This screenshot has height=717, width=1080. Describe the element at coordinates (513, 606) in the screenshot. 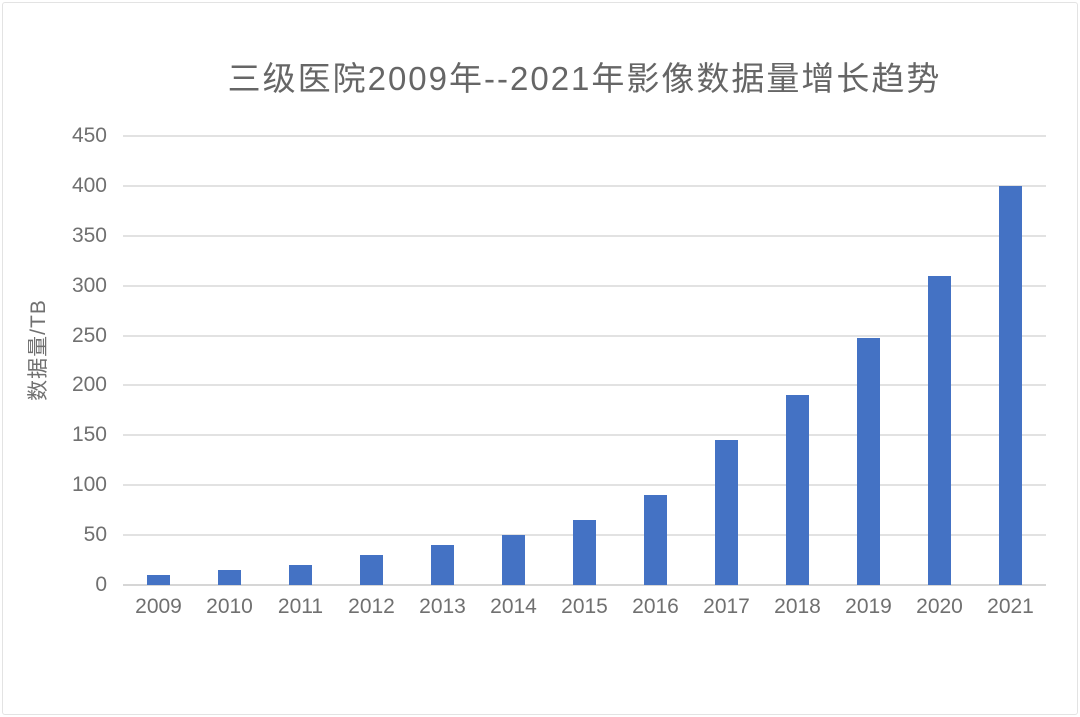

I see `x-tick-label: 2014` at that location.